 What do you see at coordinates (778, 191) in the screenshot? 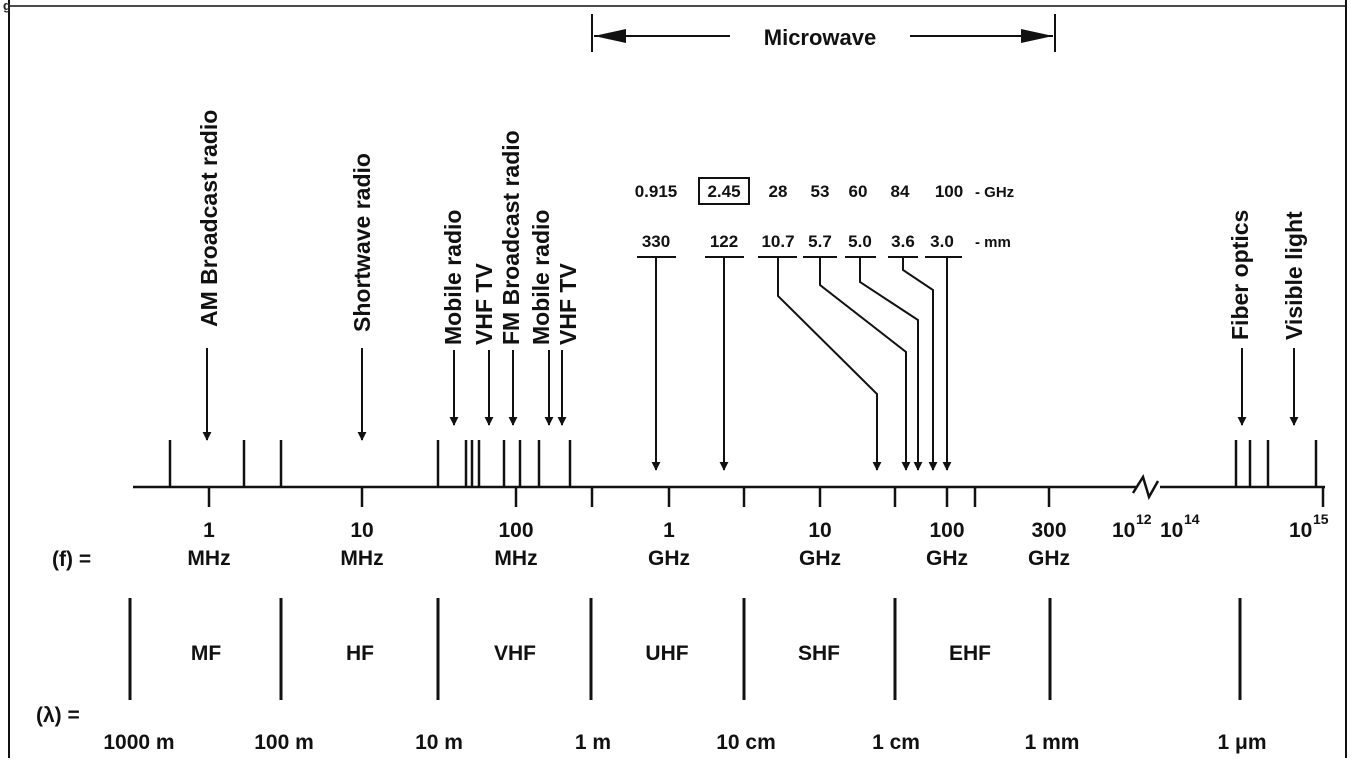
I see `ism-freq-2: 28` at bounding box center [778, 191].